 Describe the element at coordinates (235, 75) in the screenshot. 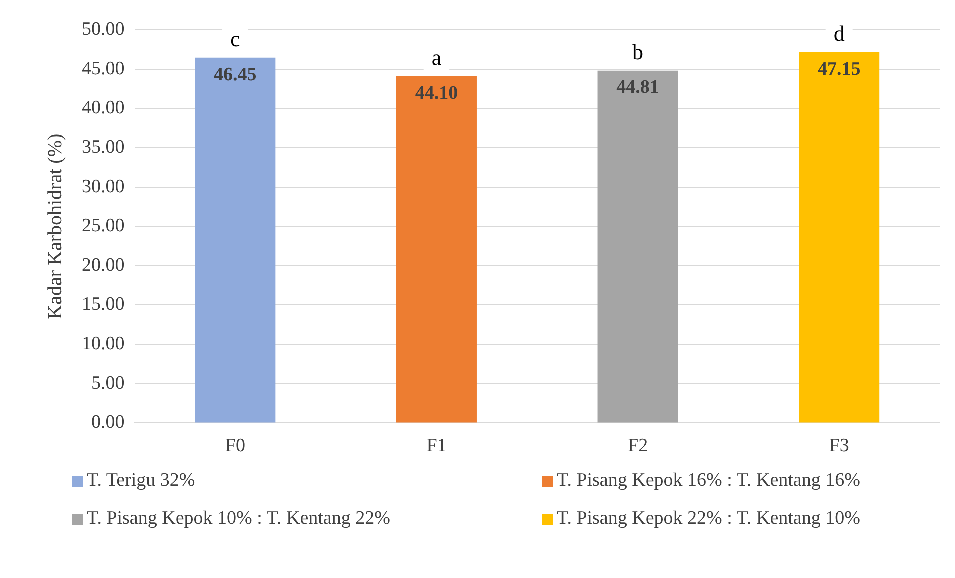

I see `data-label: 46.45` at that location.